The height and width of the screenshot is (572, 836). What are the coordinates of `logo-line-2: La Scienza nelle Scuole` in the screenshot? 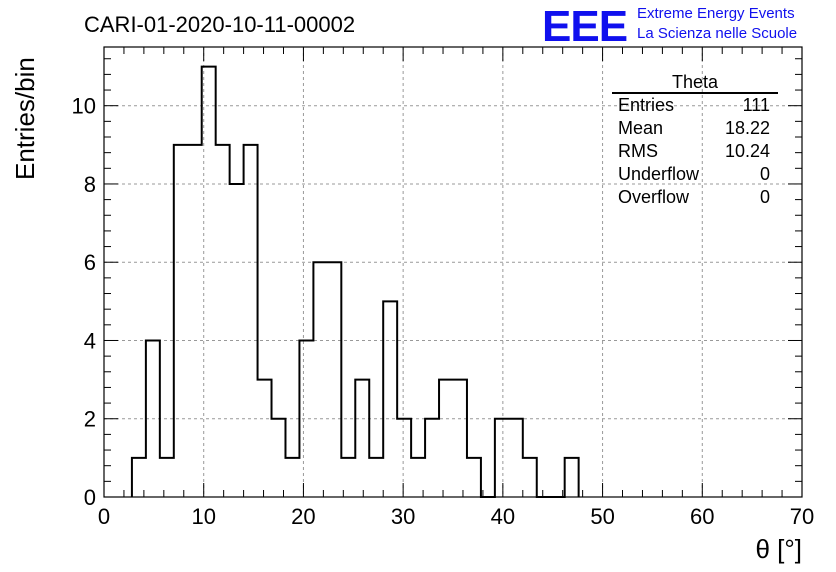 It's located at (717, 33).